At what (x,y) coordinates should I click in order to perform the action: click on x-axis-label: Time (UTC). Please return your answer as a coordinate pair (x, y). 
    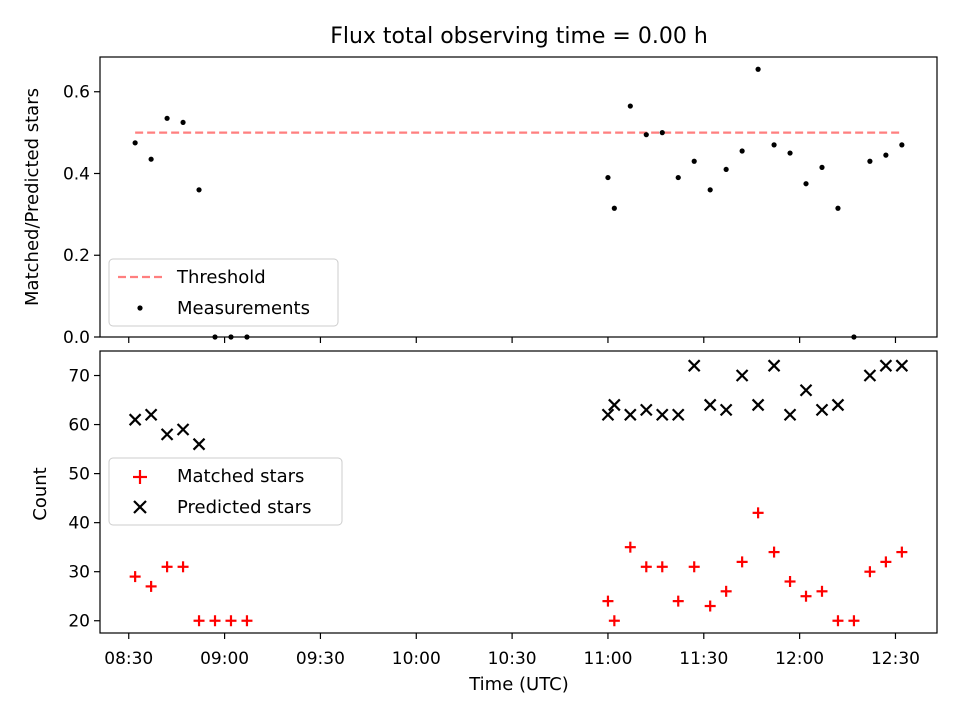
    Looking at the image, I should click on (518, 684).